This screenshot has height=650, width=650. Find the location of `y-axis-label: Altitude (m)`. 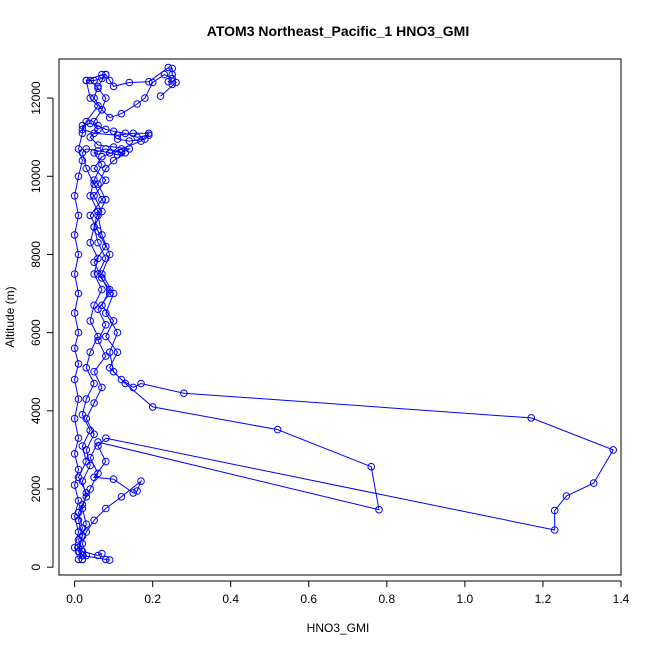

y-axis-label: Altitude (m) is located at coordinates (10, 316).